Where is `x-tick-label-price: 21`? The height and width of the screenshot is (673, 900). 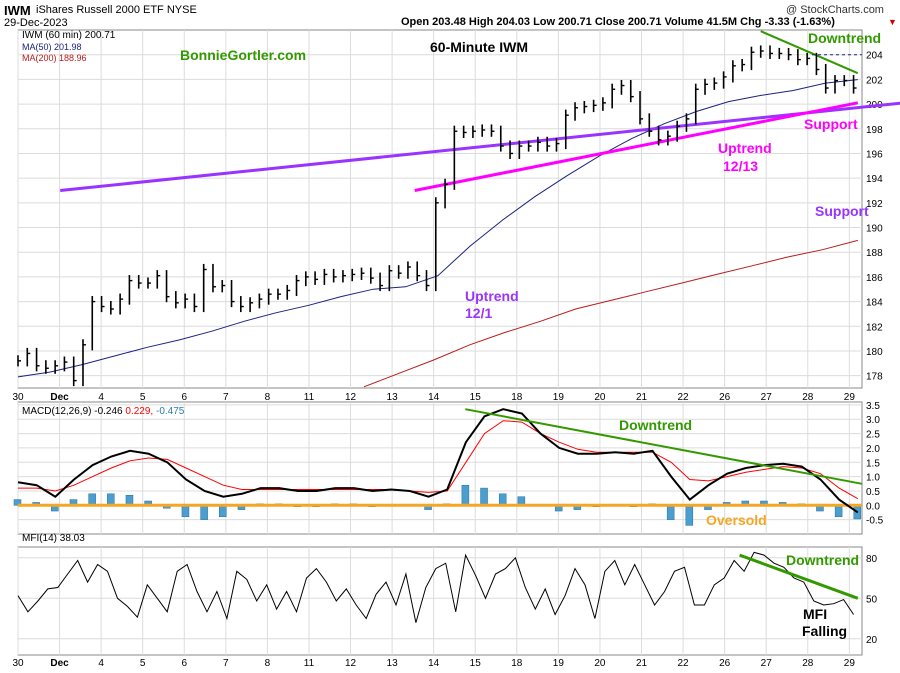
x-tick-label-price: 21 is located at coordinates (642, 397).